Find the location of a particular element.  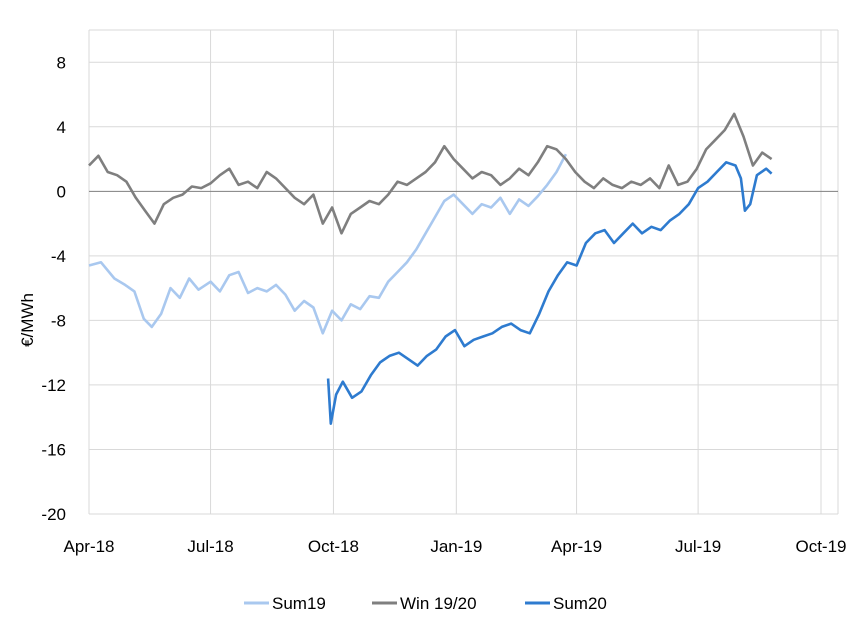

x-tick-label: Apr-19 is located at coordinates (576, 546).